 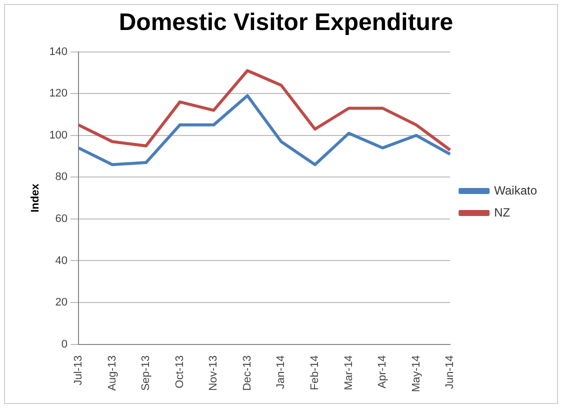 I want to click on y-tick-label: 140, so click(x=58, y=52).